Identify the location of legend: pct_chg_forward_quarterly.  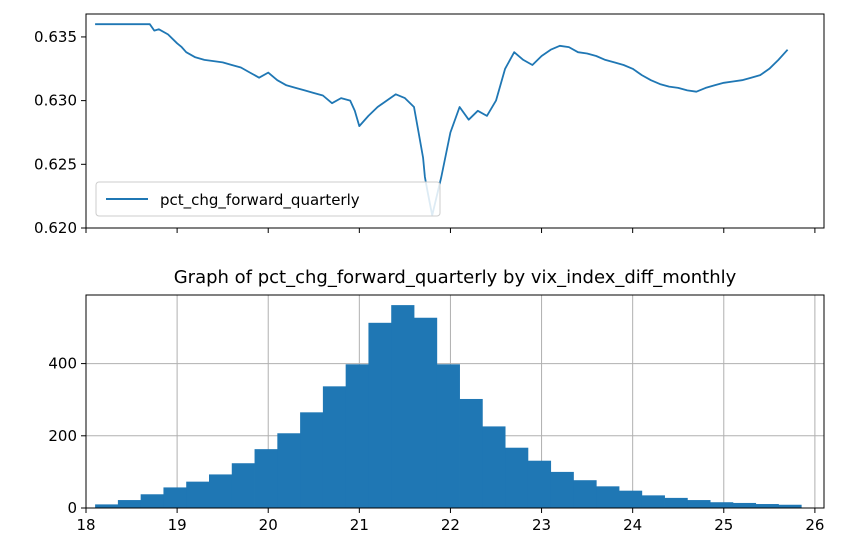
(268, 199).